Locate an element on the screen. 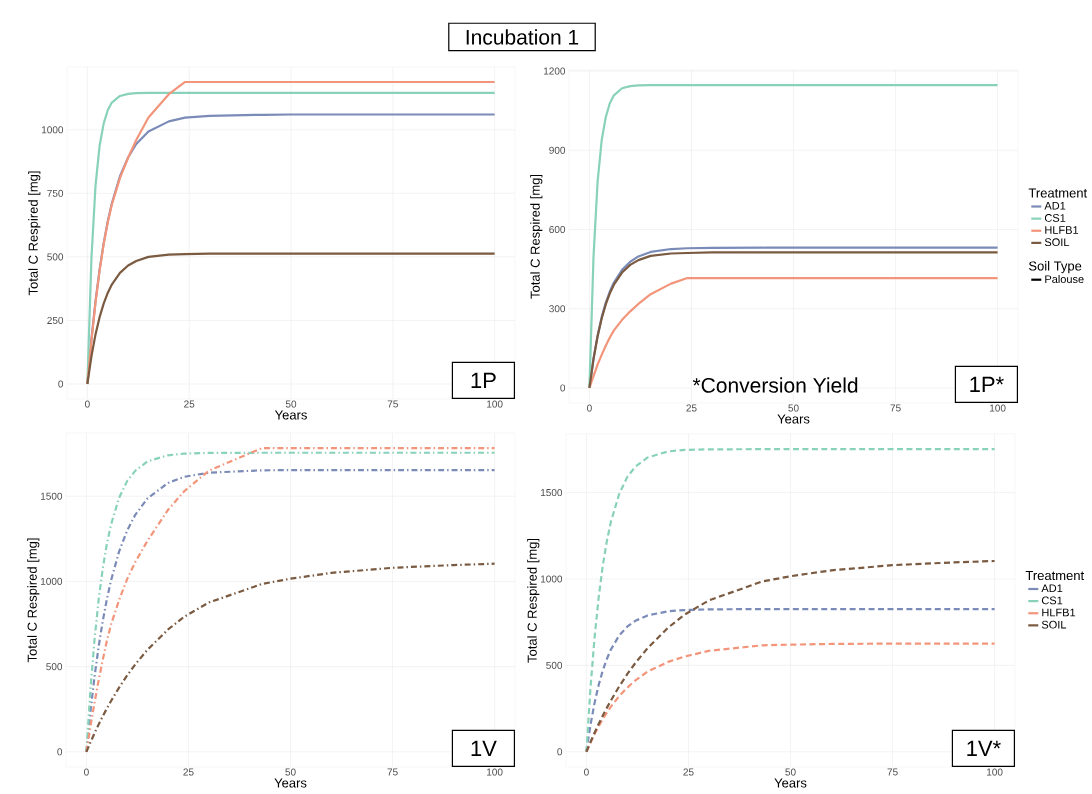  y-tick-label: 600 is located at coordinates (557, 229).